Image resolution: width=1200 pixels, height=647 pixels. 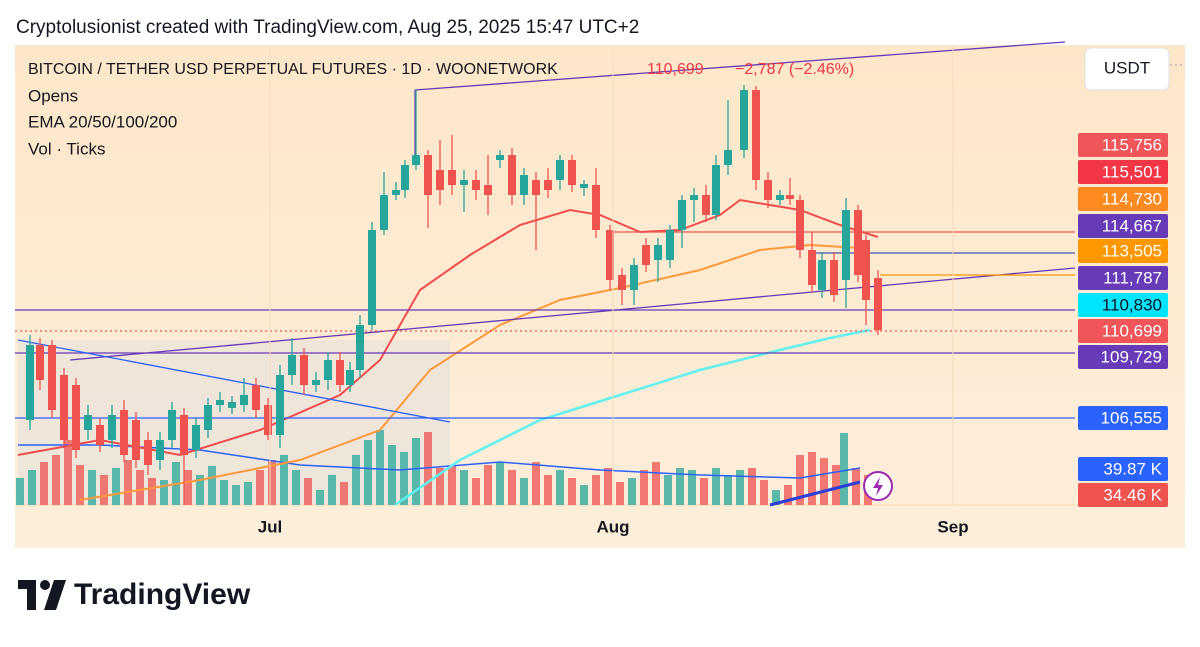 What do you see at coordinates (1132, 304) in the screenshot?
I see `price-label: 110,830` at bounding box center [1132, 304].